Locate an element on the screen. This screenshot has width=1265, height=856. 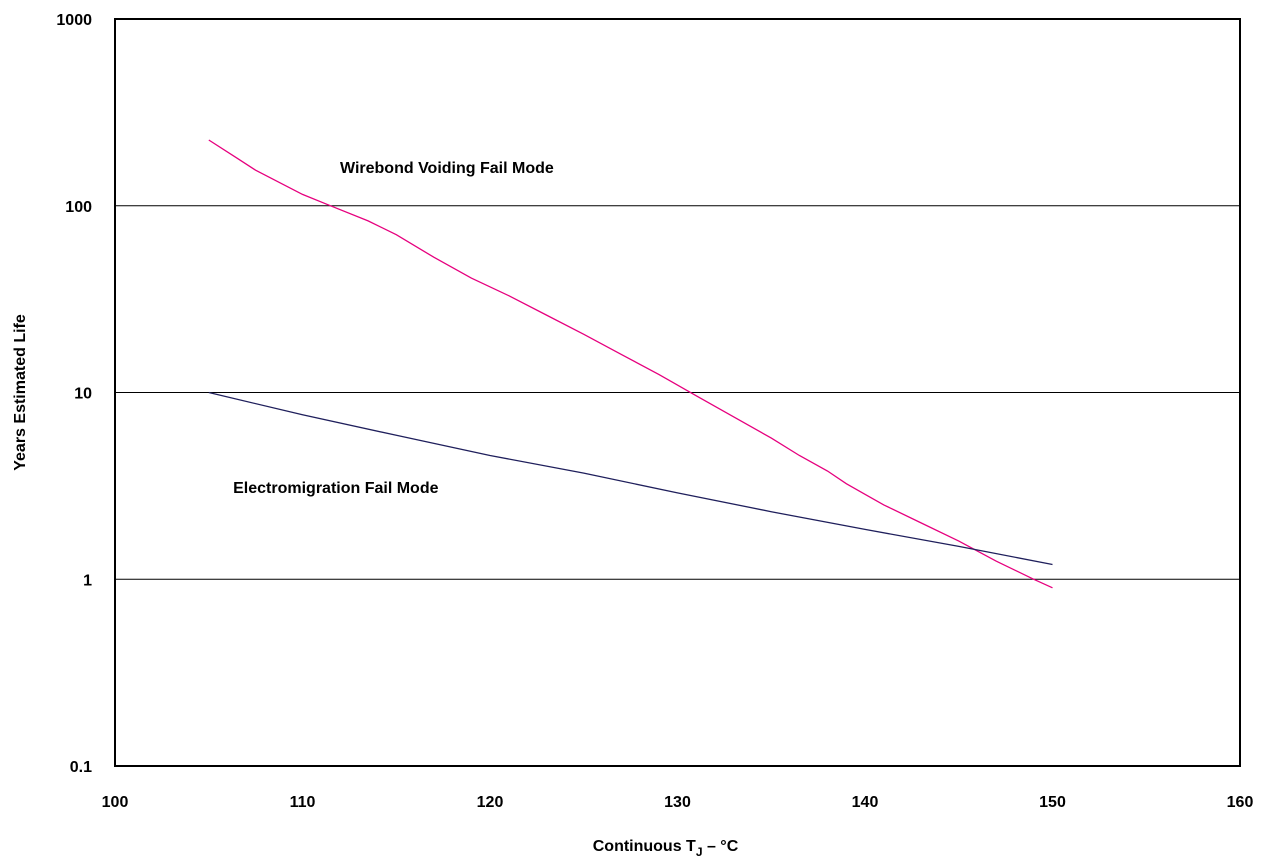
y-axis-title: Years Estimated Life is located at coordinates (20, 392).